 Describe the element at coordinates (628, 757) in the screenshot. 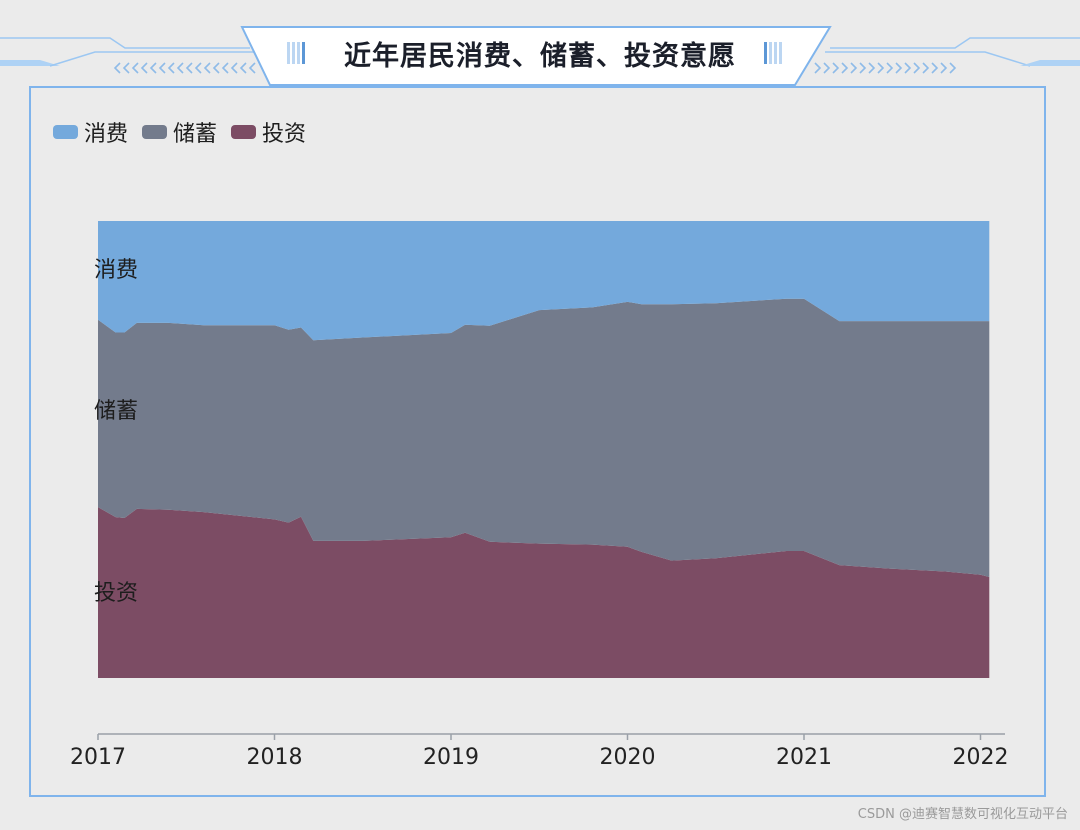

I see `x-tick-label: 2020` at that location.